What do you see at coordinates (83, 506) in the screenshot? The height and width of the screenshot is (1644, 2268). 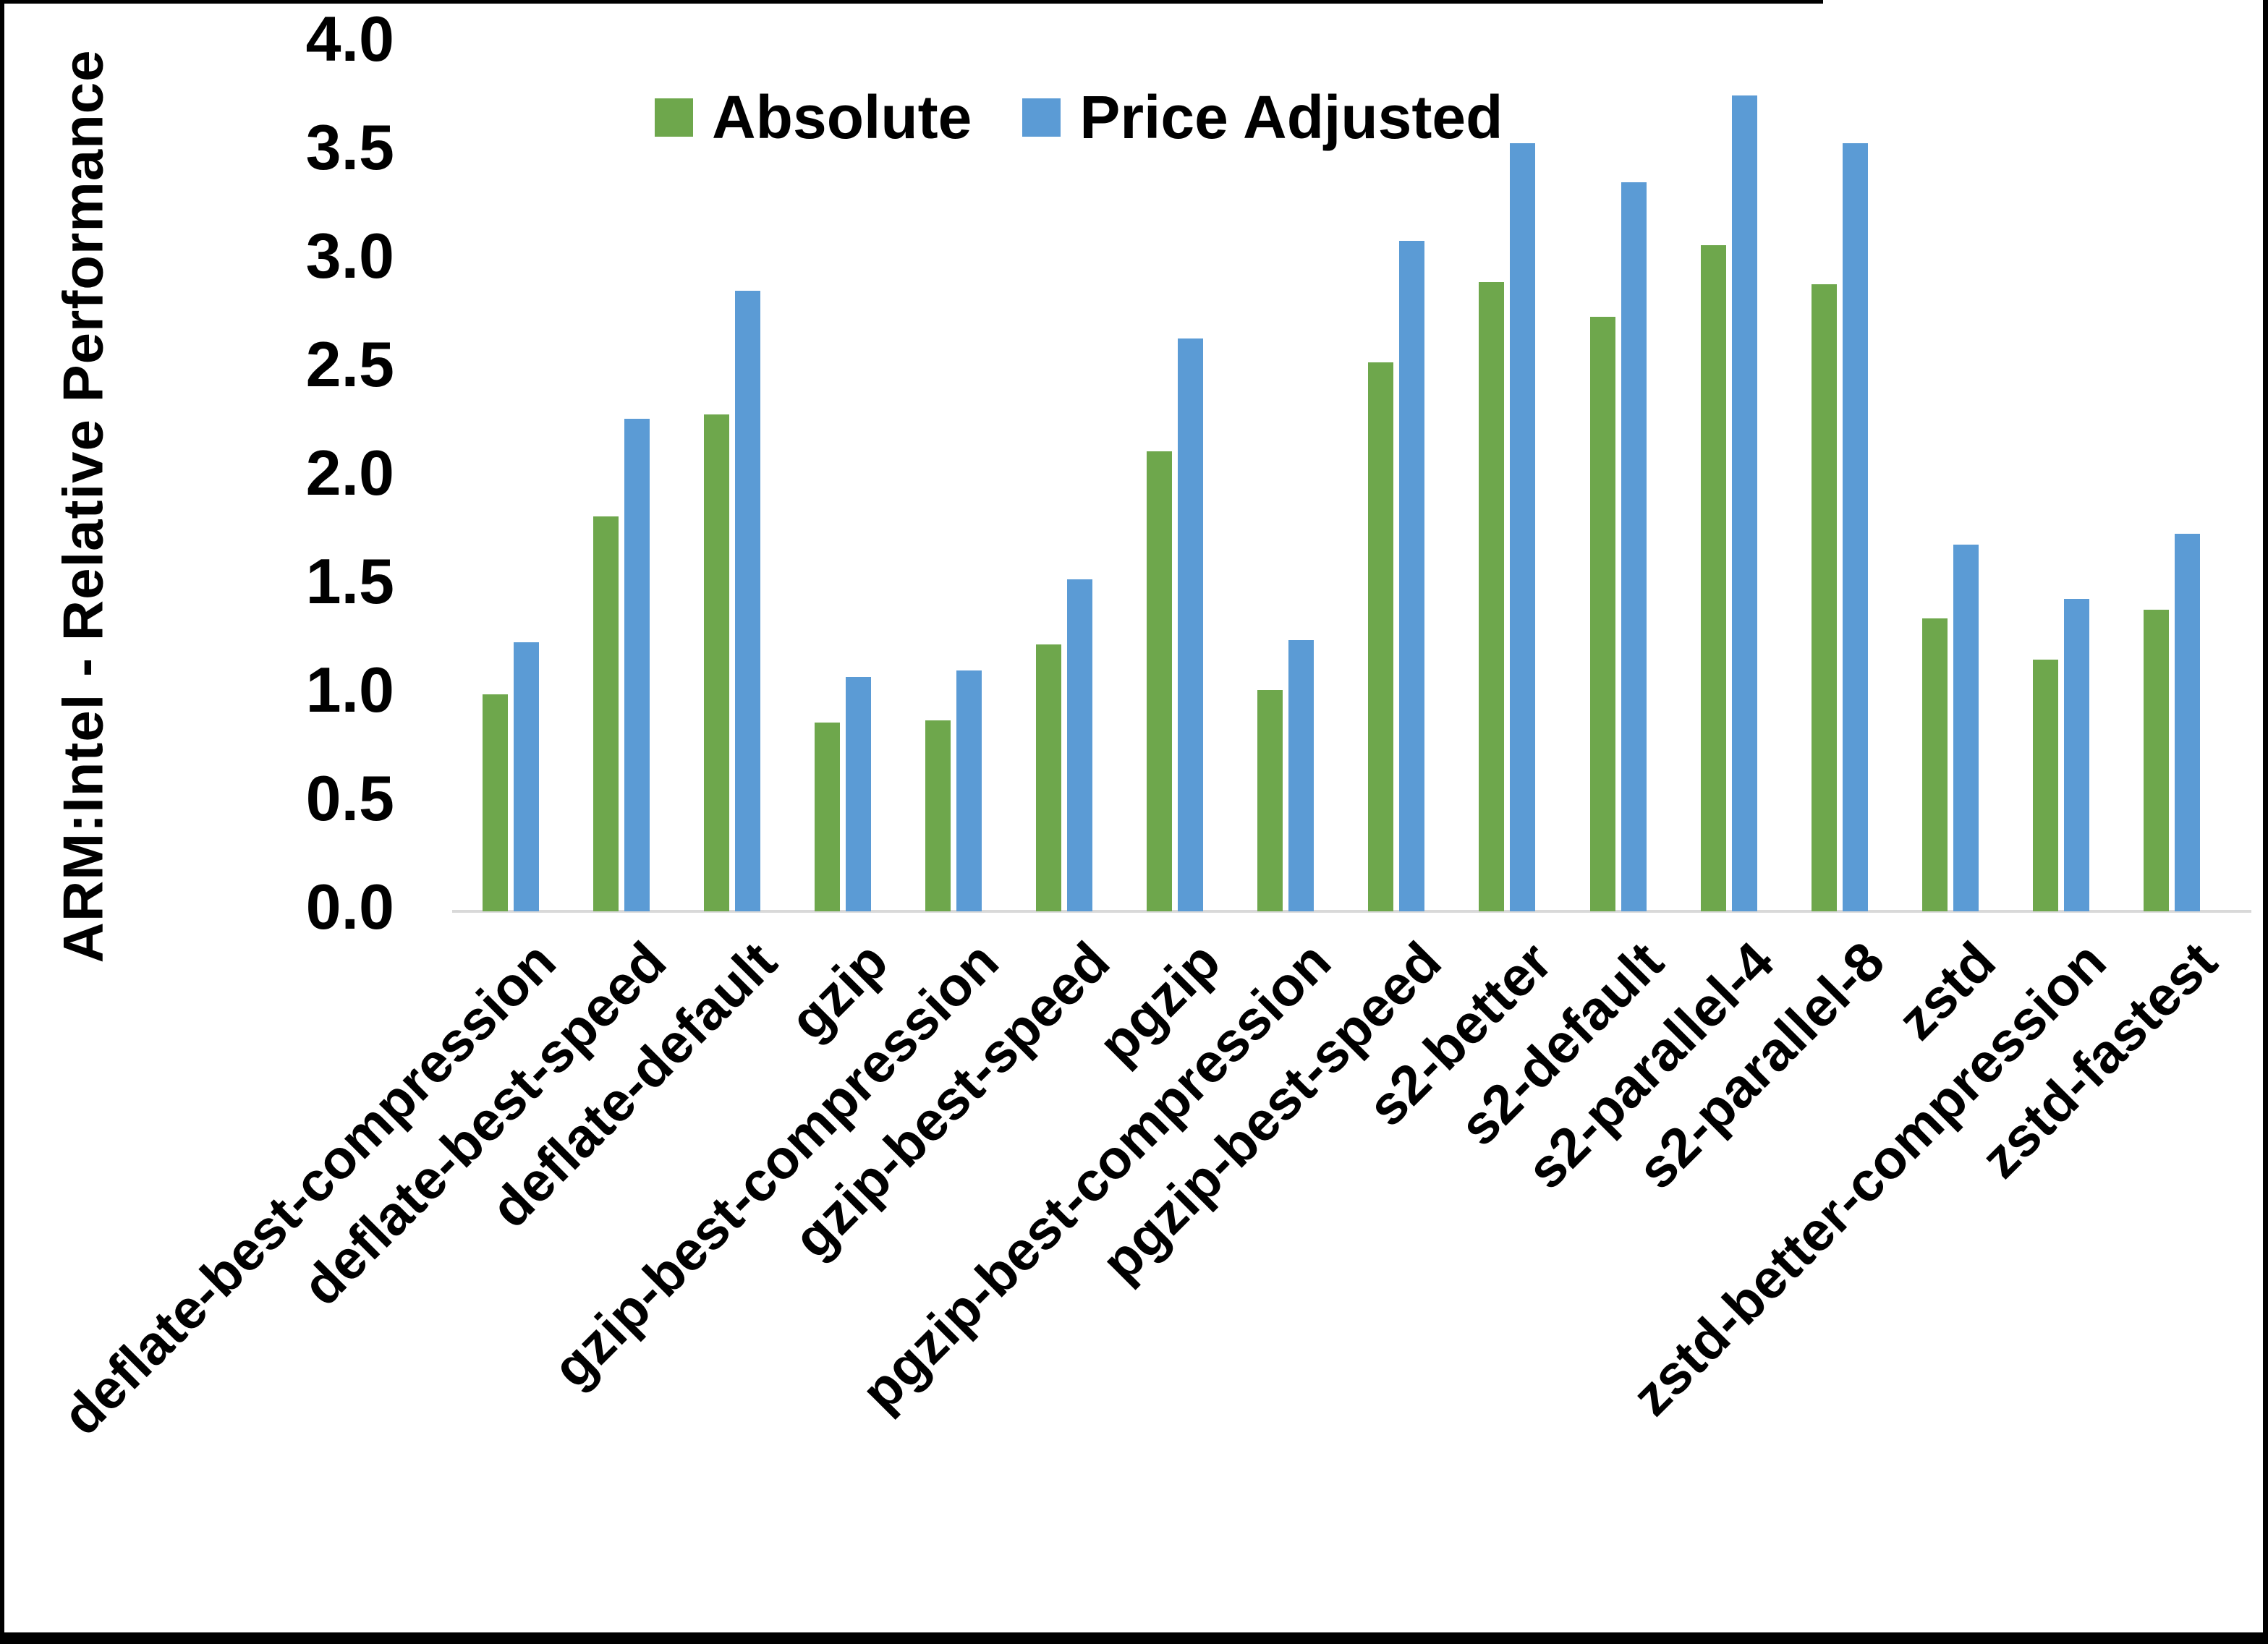 I see `y-axis-title: ARM:Intel - Relative Performance` at bounding box center [83, 506].